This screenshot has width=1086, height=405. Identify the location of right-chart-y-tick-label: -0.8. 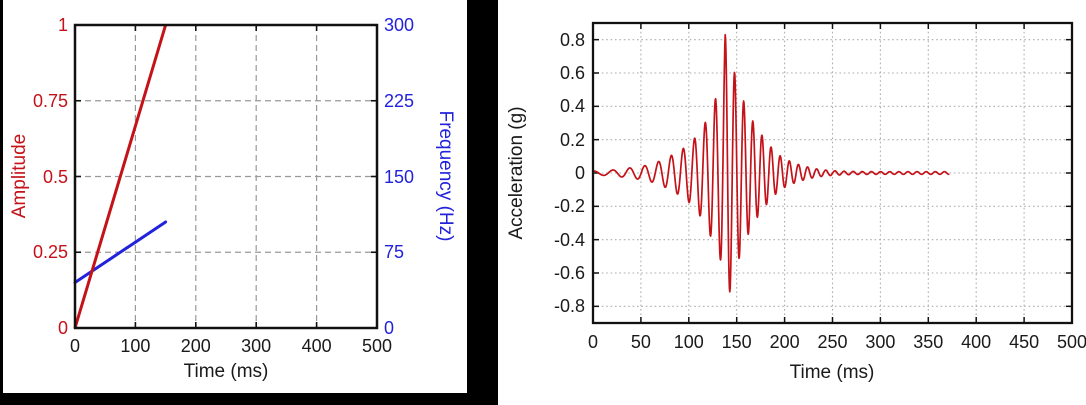
(569, 306).